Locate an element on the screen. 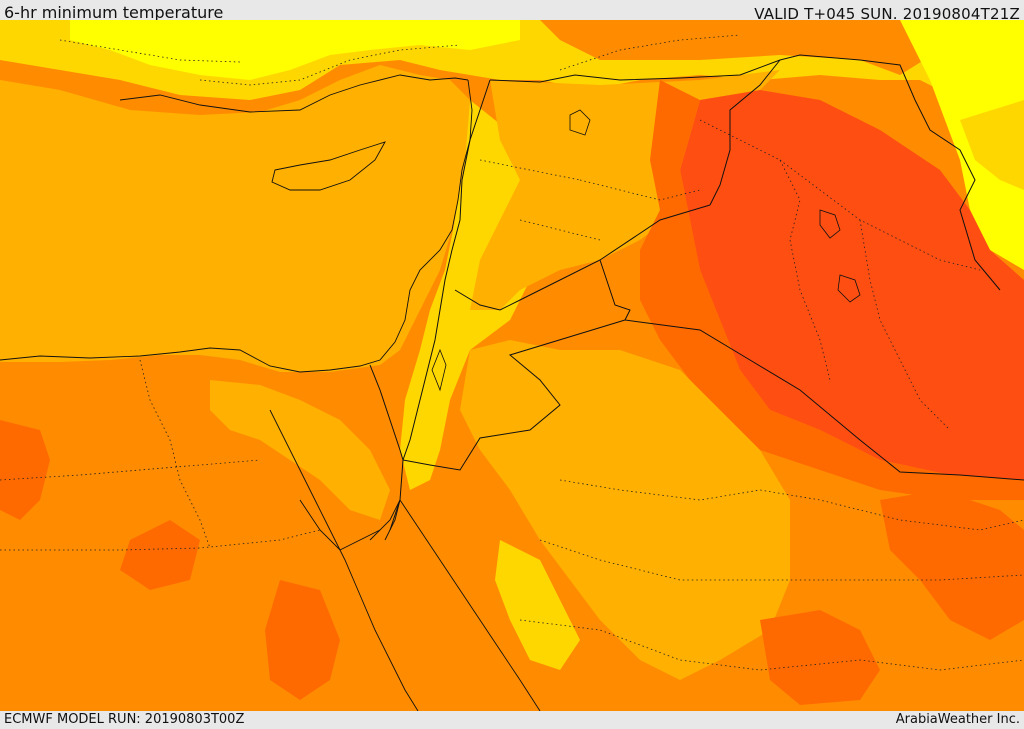 Image resolution: width=1024 pixels, height=729 pixels. field-ne-yellow is located at coordinates (962, 145).